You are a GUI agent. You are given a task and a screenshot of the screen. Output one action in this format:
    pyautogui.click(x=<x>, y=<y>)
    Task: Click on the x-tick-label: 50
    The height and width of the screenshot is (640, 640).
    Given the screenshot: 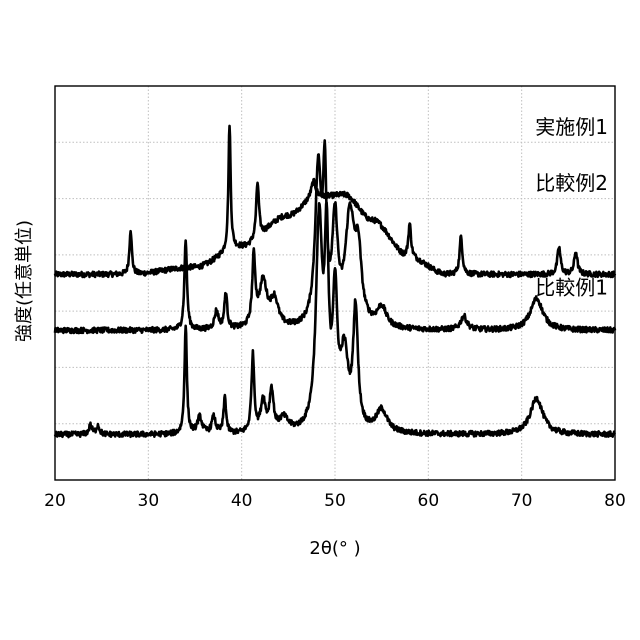 What is the action you would take?
    pyautogui.click(x=335, y=501)
    